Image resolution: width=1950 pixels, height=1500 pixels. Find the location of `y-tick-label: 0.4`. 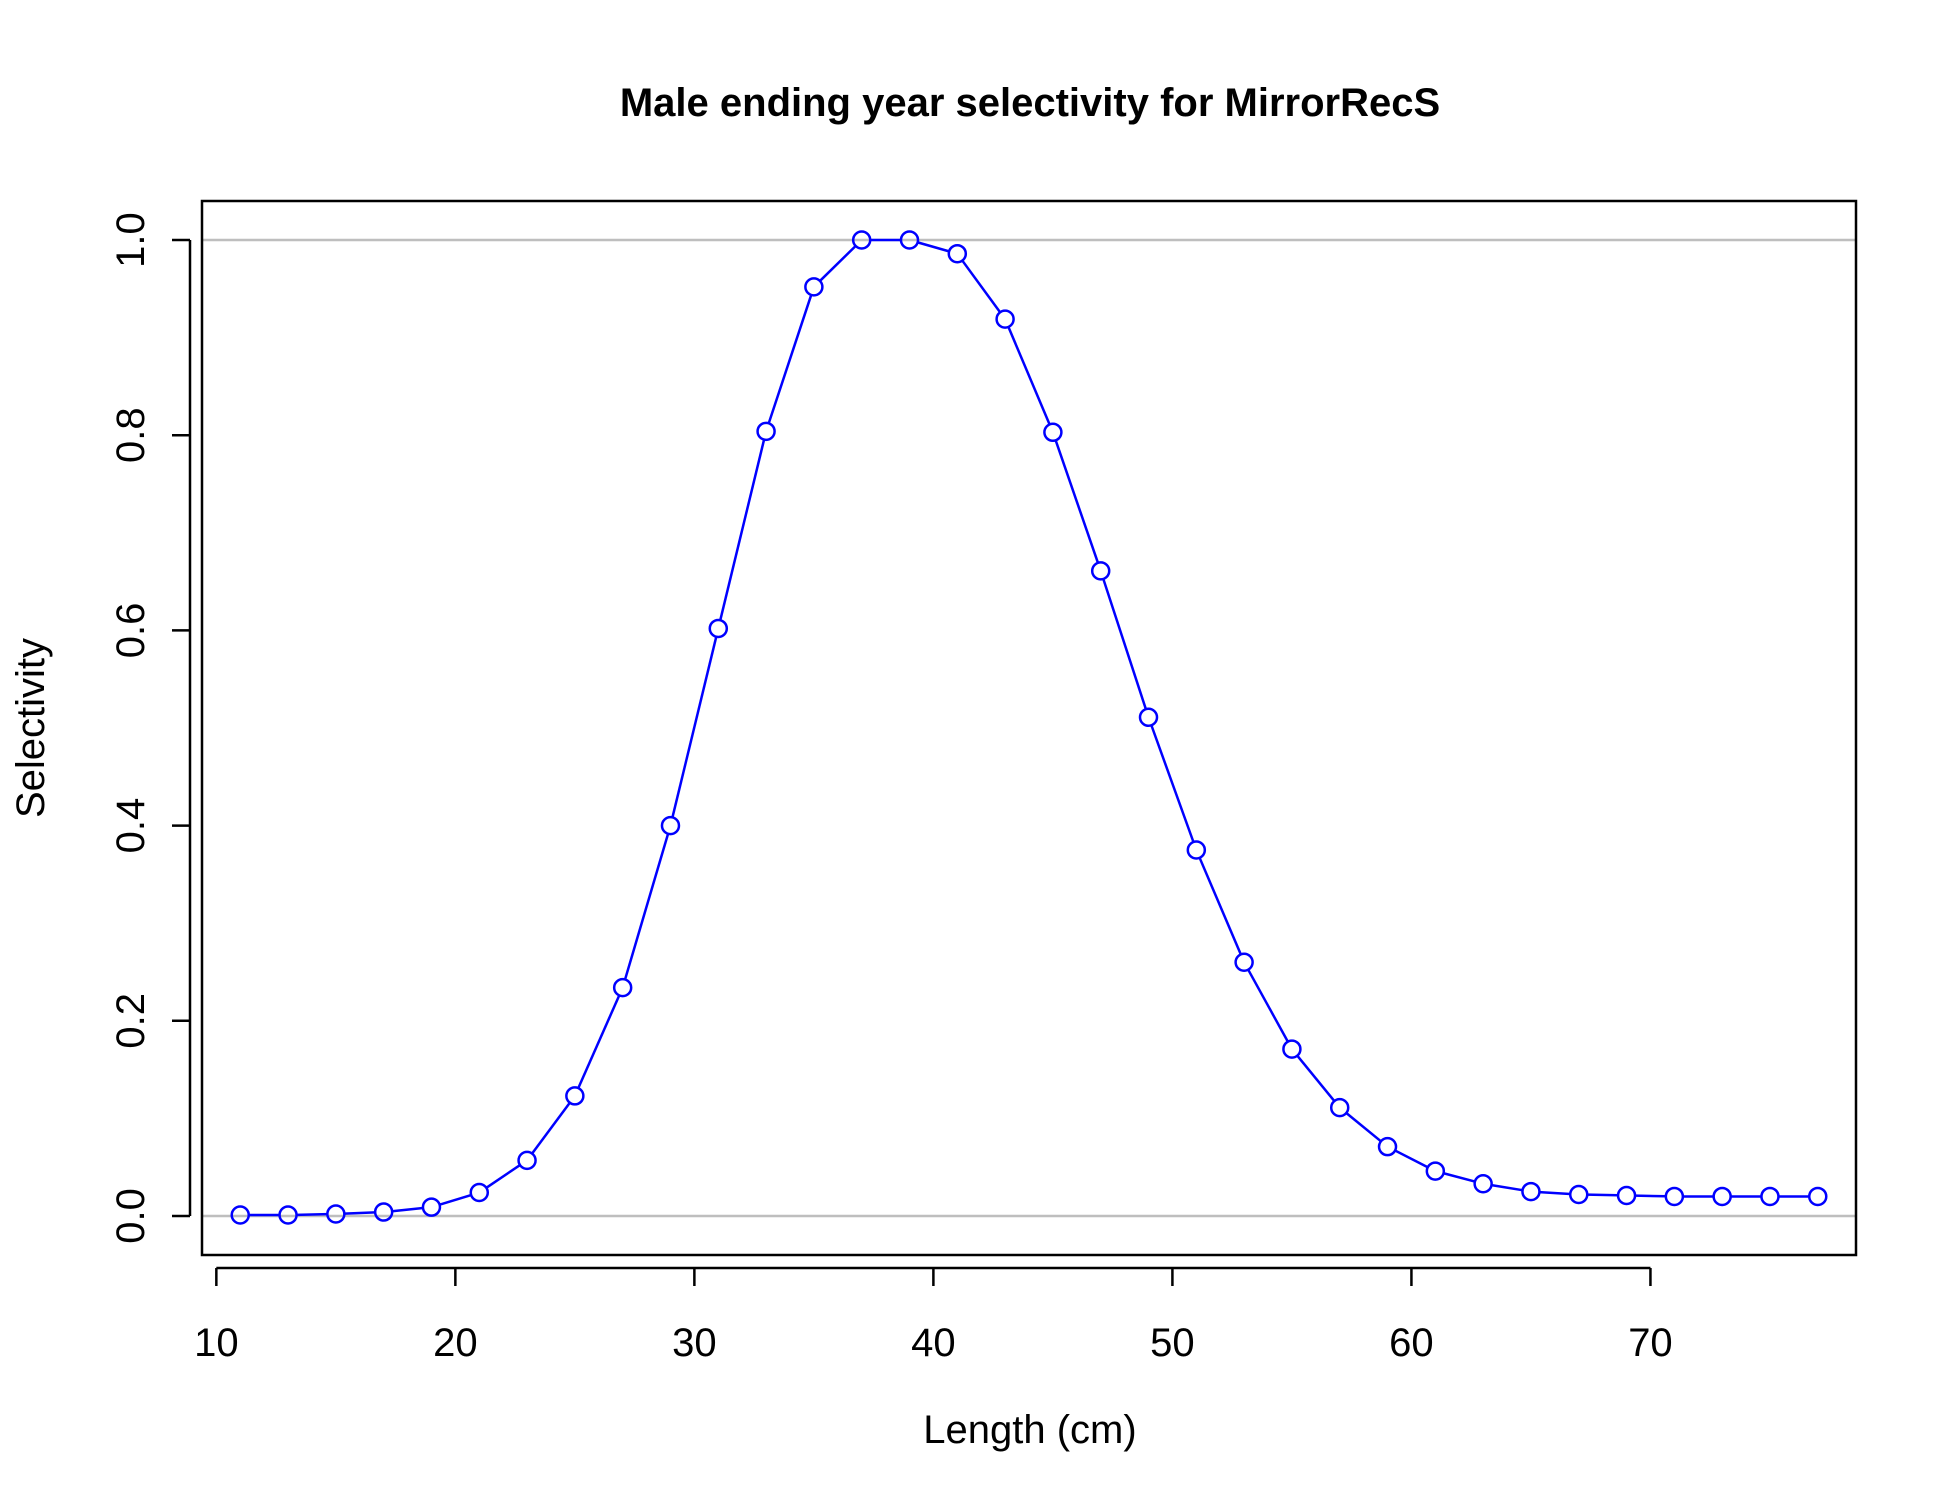

y-tick-label: 0.4 is located at coordinates (131, 826).